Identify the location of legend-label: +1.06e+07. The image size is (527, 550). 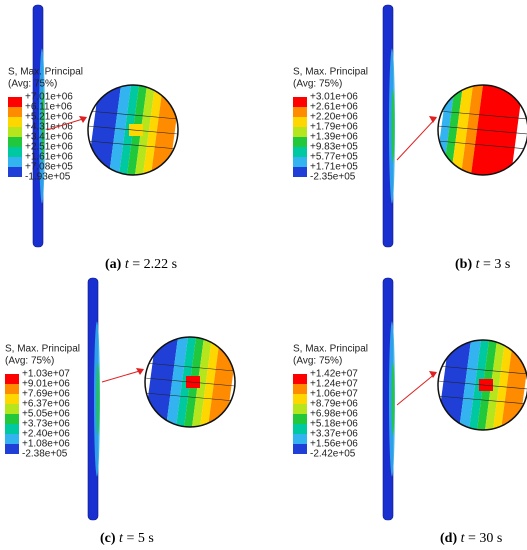
(334, 394).